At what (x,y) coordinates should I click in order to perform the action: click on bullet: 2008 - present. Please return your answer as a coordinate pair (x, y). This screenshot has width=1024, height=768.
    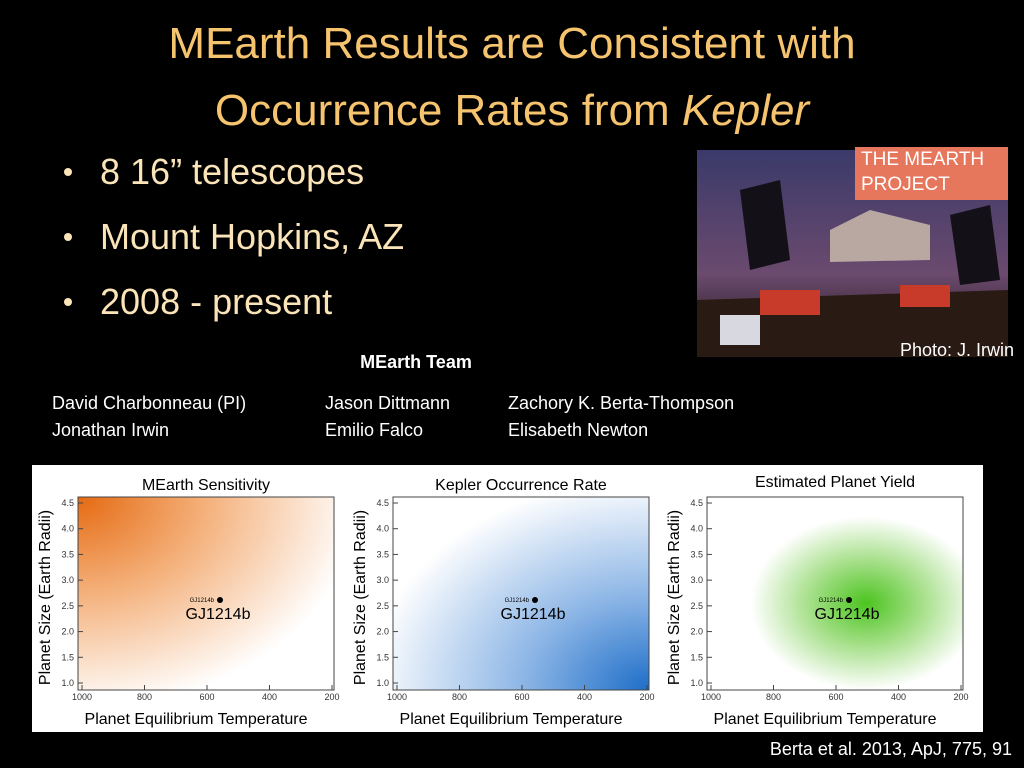
    Looking at the image, I should click on (216, 301).